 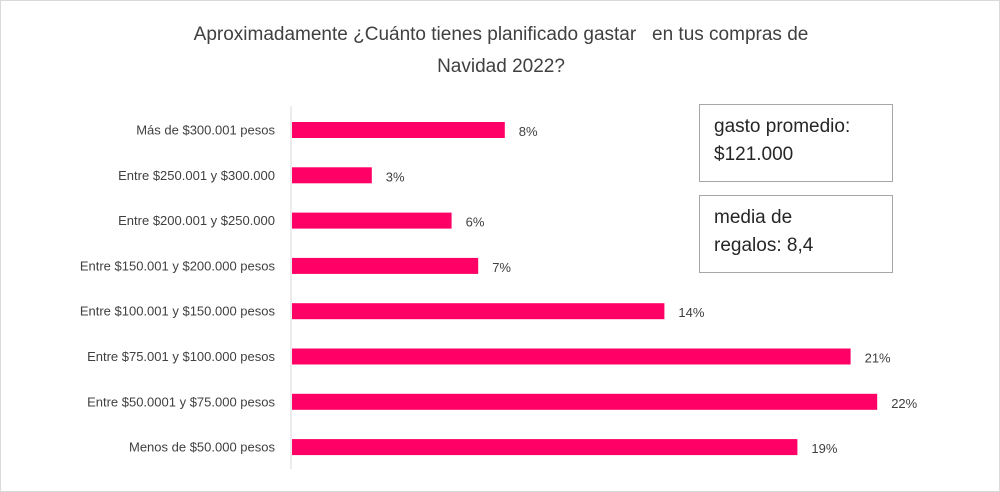 I want to click on data-label: 8%, so click(x=528, y=131).